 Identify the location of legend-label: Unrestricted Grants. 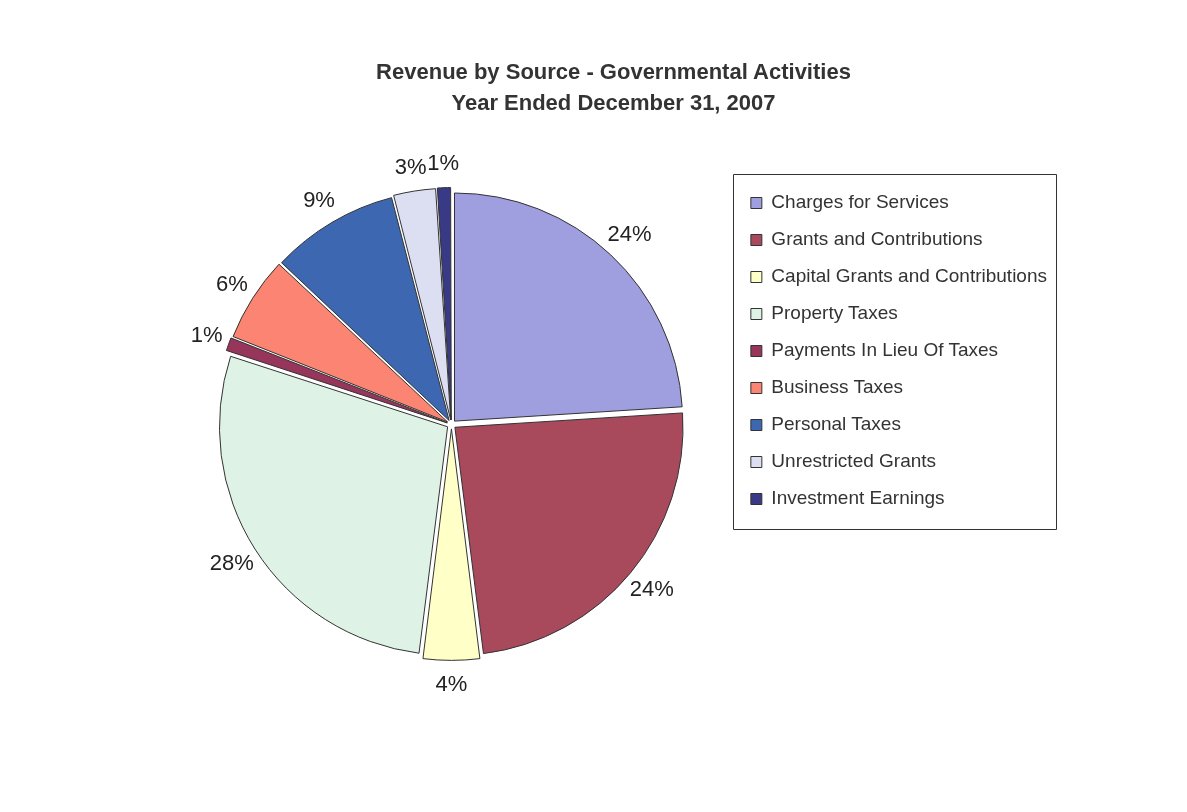
(854, 461).